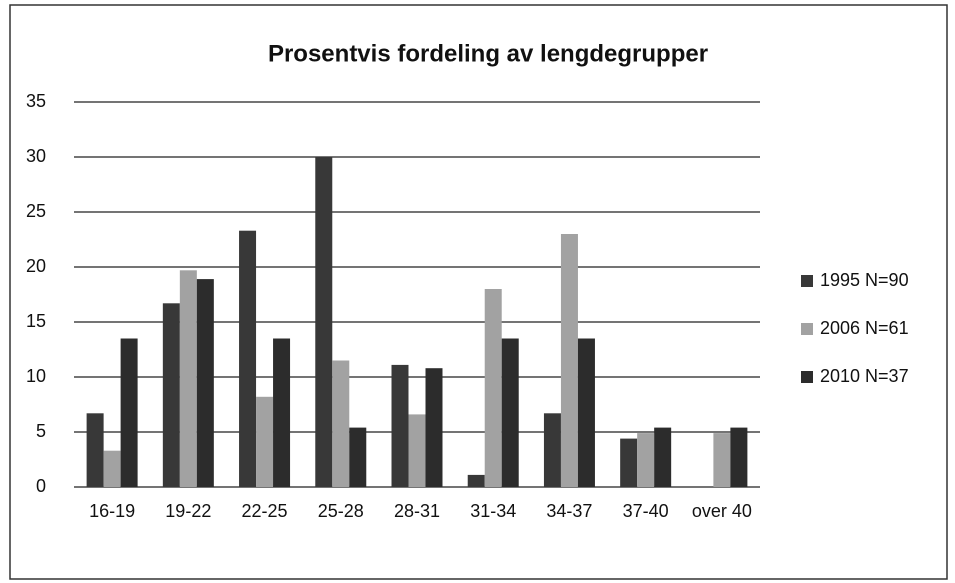 This screenshot has height=583, width=955. Describe the element at coordinates (493, 511) in the screenshot. I see `x-tick-label: 31-34` at that location.